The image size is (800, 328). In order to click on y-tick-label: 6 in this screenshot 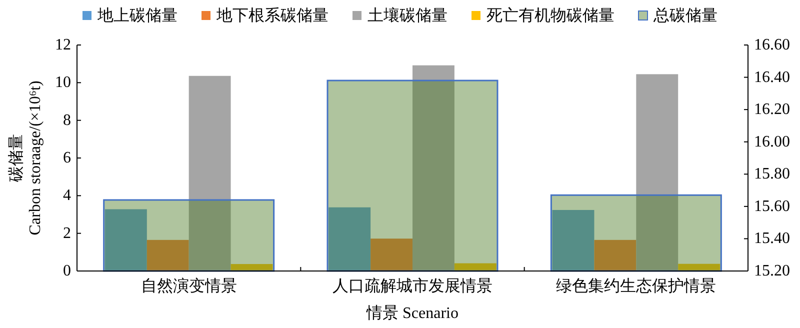, I will do `click(67, 158)`.